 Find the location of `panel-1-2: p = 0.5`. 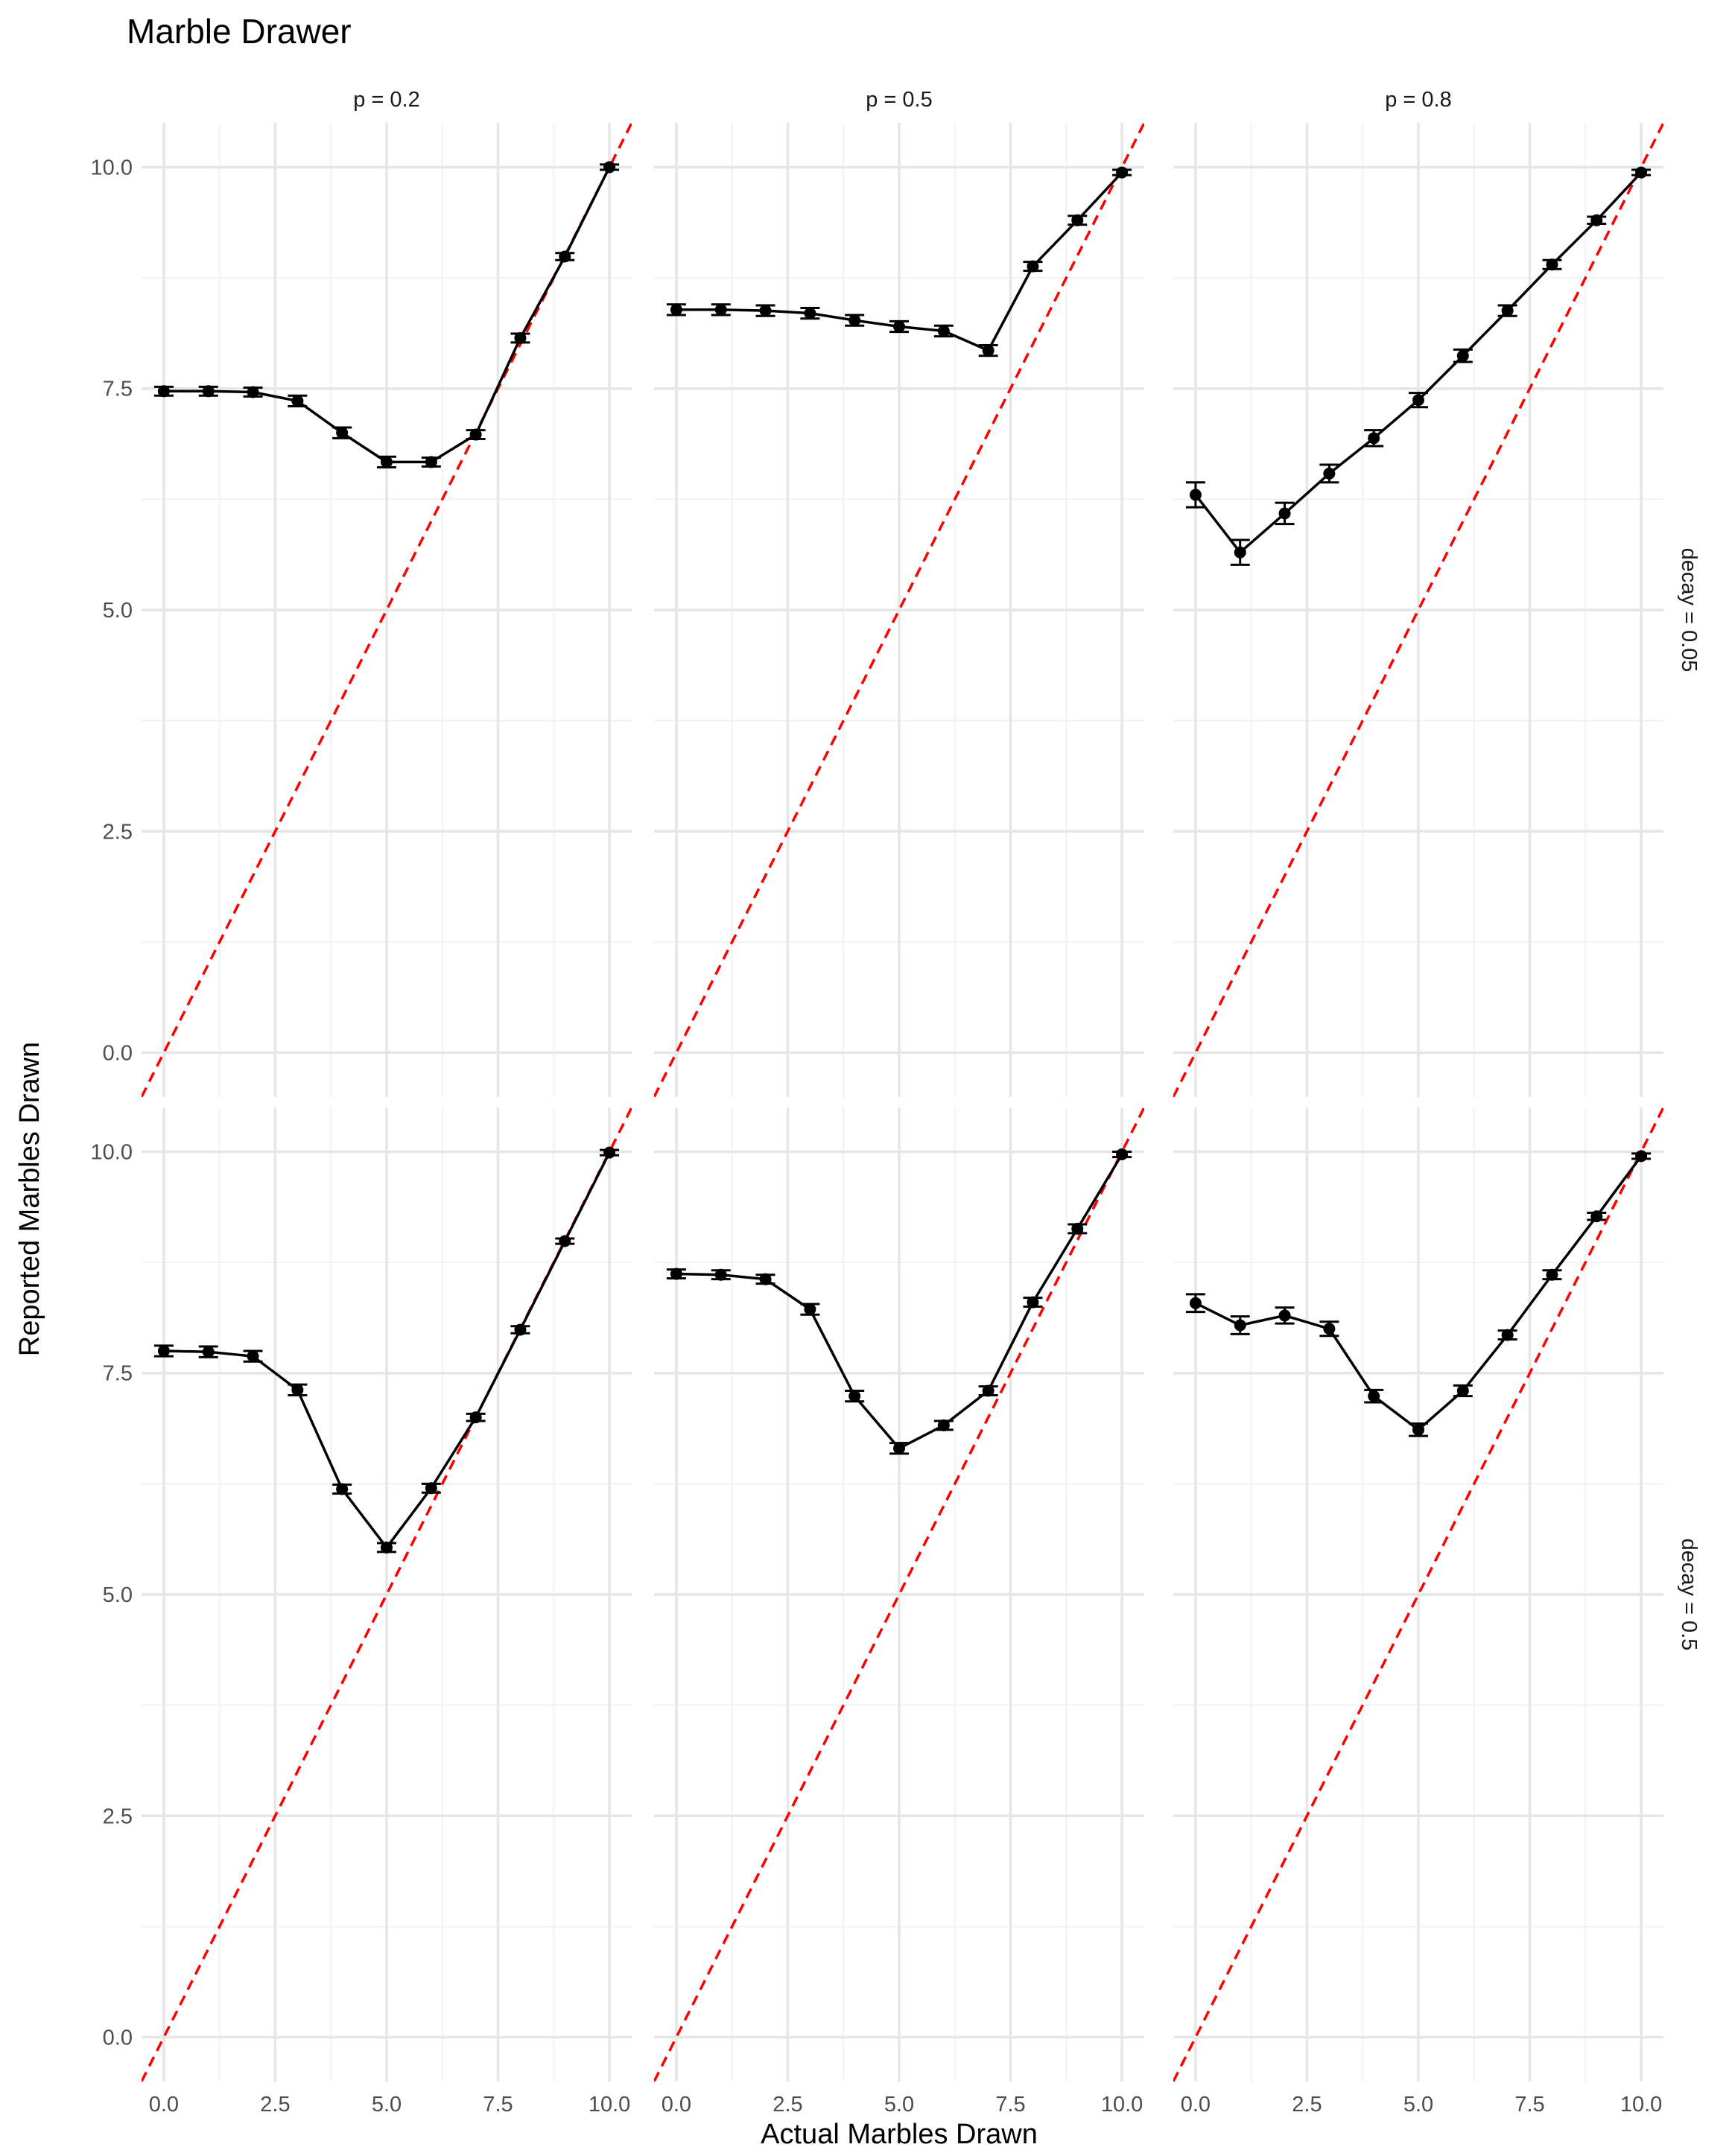

panel-1-2: p = 0.5 is located at coordinates (899, 592).